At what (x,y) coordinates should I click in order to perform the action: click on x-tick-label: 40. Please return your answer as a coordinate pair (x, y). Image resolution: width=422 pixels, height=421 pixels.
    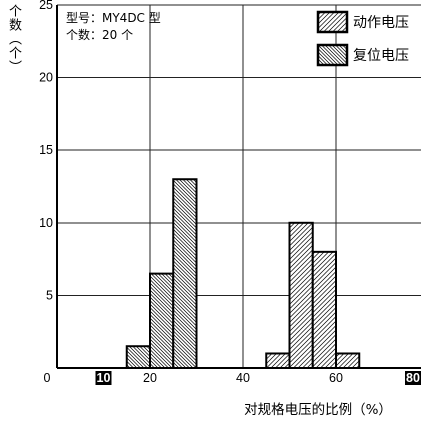
    Looking at the image, I should click on (243, 378).